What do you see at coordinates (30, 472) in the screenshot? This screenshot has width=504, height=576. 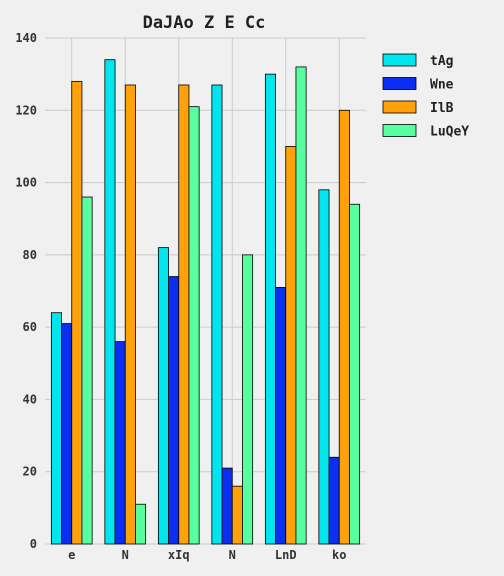 I see `y-tick-label: 20` at bounding box center [30, 472].